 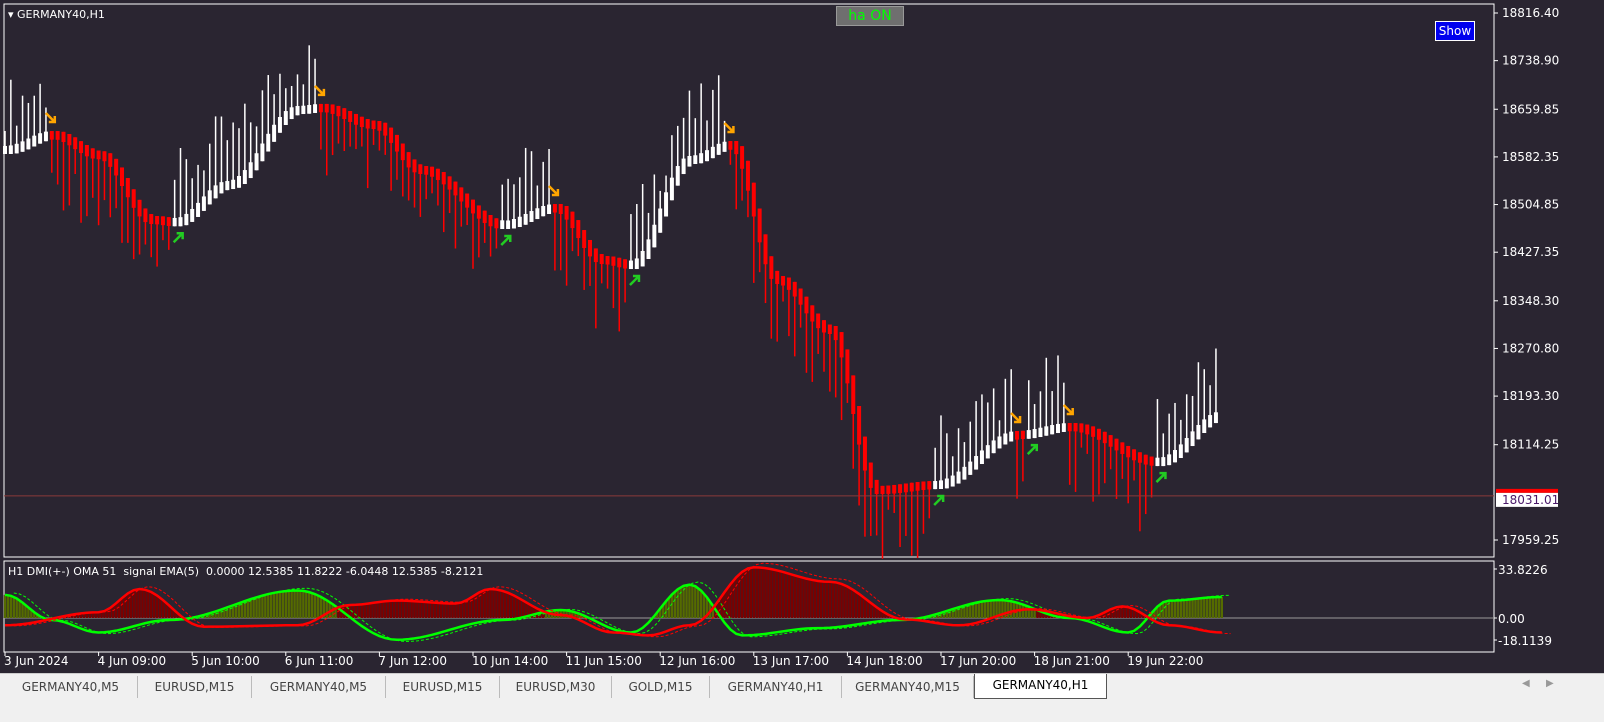 What do you see at coordinates (1526, 683) in the screenshot?
I see `scroll-left-button: ◀` at bounding box center [1526, 683].